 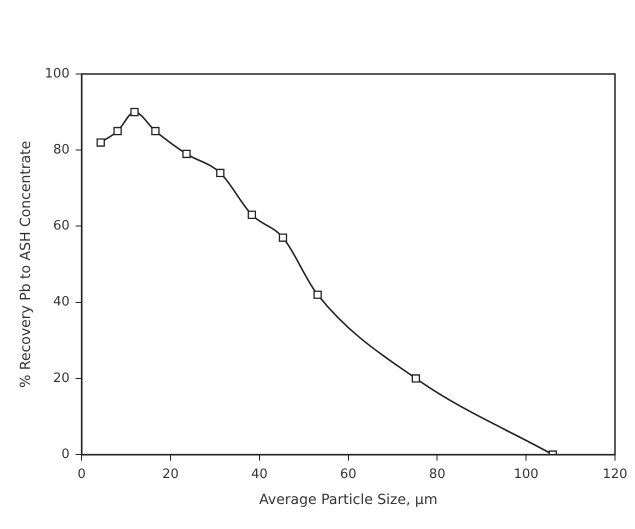 I want to click on y-axis-title: % Recovery Pb to ASH Concentrate, so click(x=26, y=264).